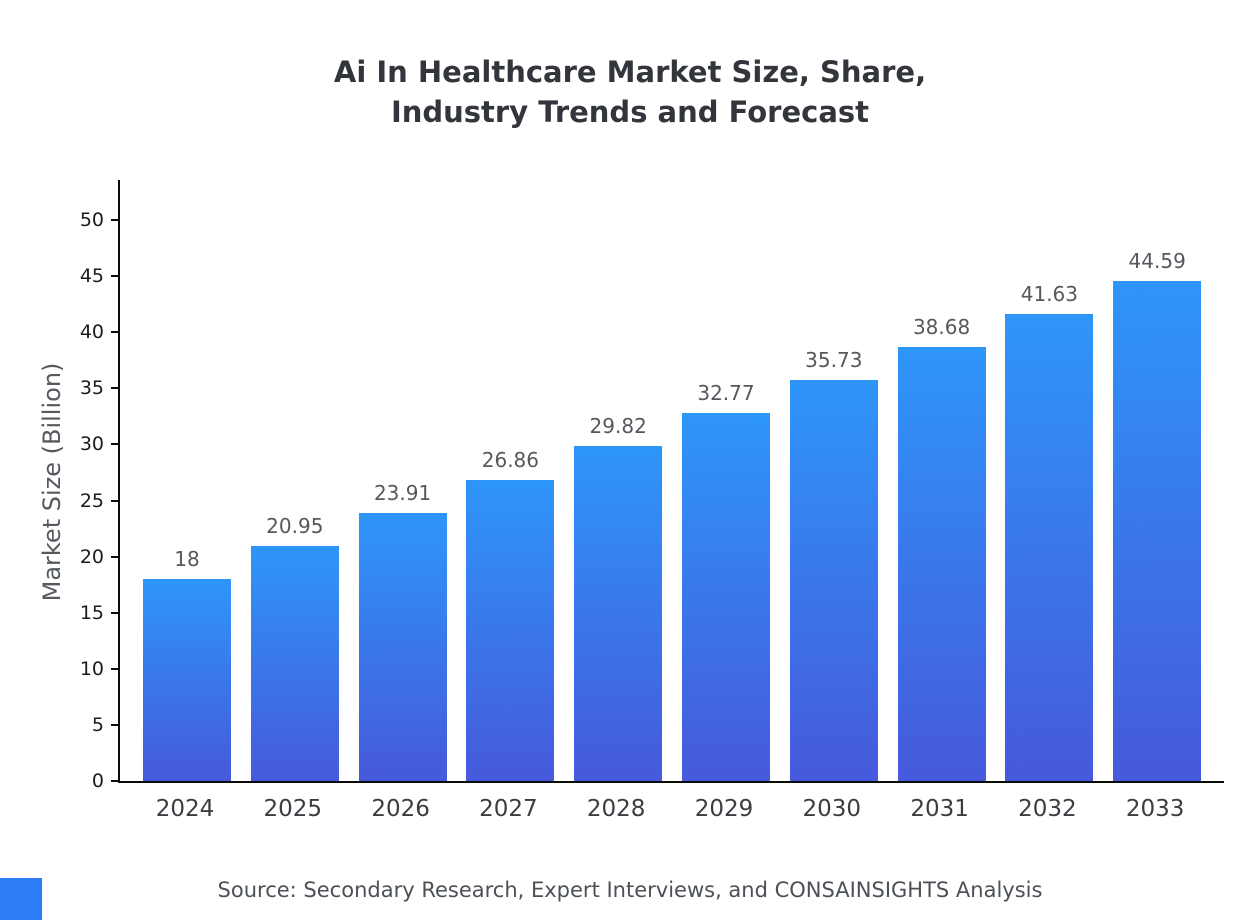 This screenshot has height=920, width=1260. Describe the element at coordinates (616, 809) in the screenshot. I see `x-tick-label-2028: 2028` at that location.